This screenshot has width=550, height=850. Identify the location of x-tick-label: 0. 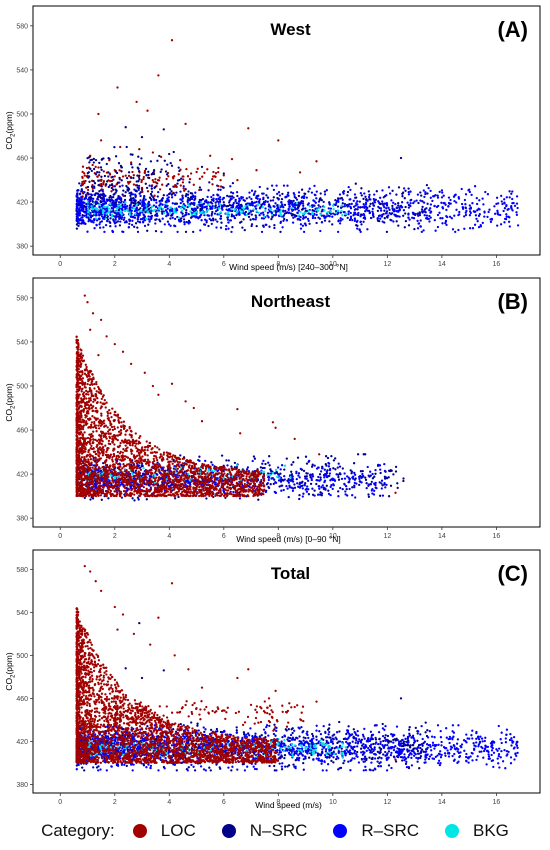
(60, 264).